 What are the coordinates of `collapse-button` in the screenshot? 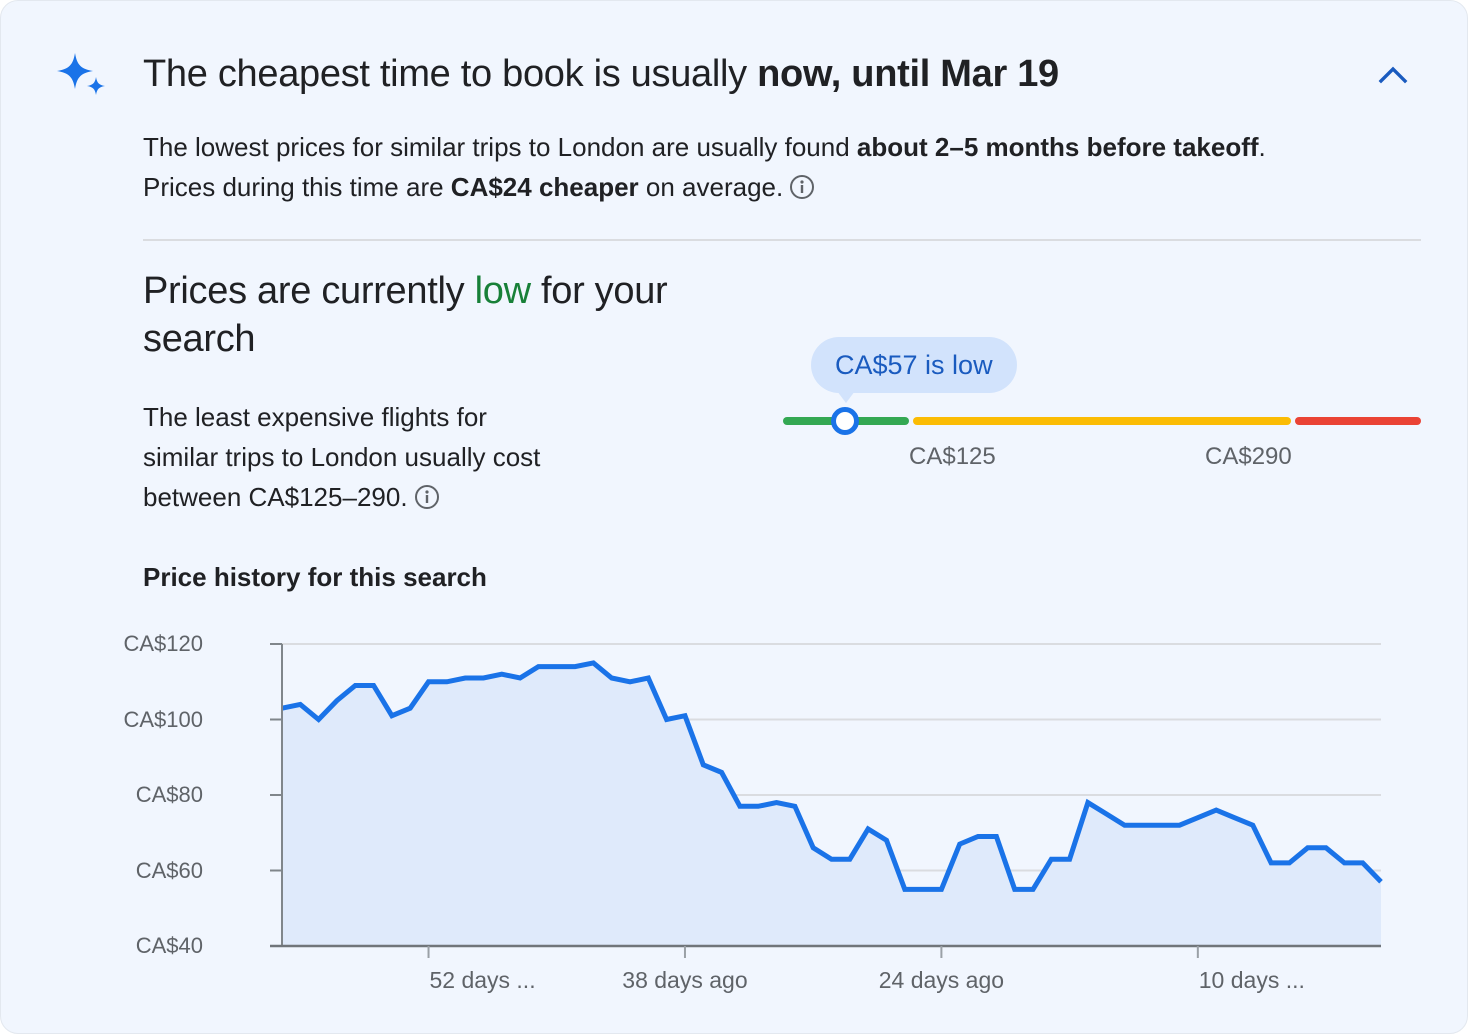 It's located at (1393, 75).